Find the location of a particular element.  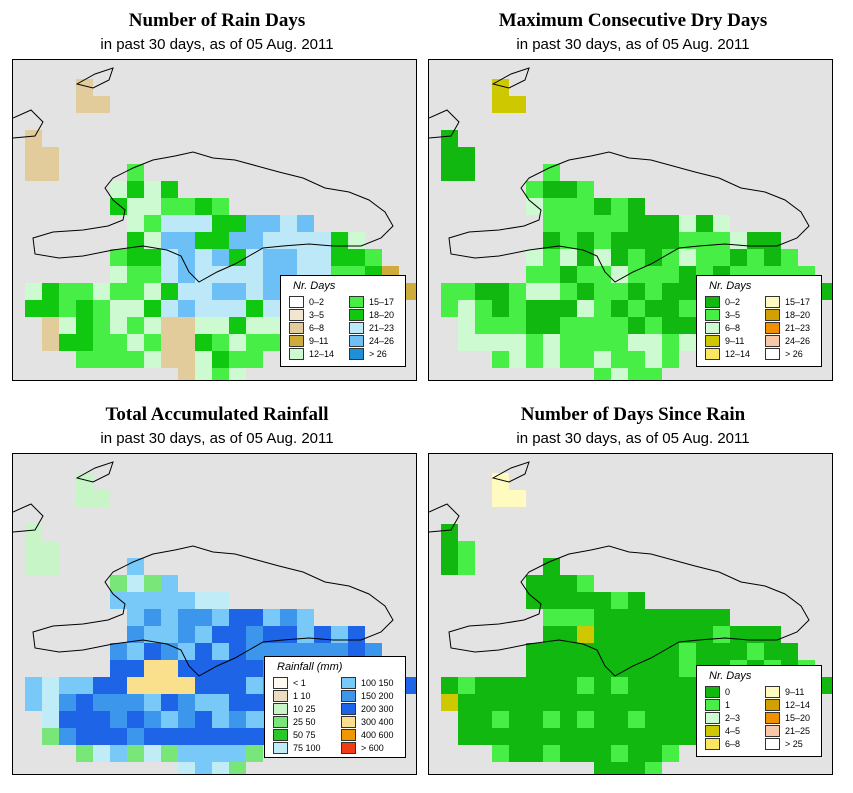

panel-subtitle: in past 30 days, as of 05 Aug. 2011 is located at coordinates (633, 438).